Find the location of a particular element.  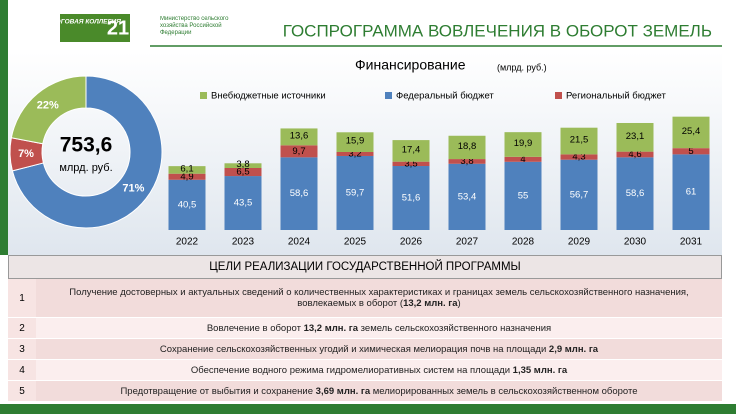

text-part: 3,69 млн. га is located at coordinates (343, 391).